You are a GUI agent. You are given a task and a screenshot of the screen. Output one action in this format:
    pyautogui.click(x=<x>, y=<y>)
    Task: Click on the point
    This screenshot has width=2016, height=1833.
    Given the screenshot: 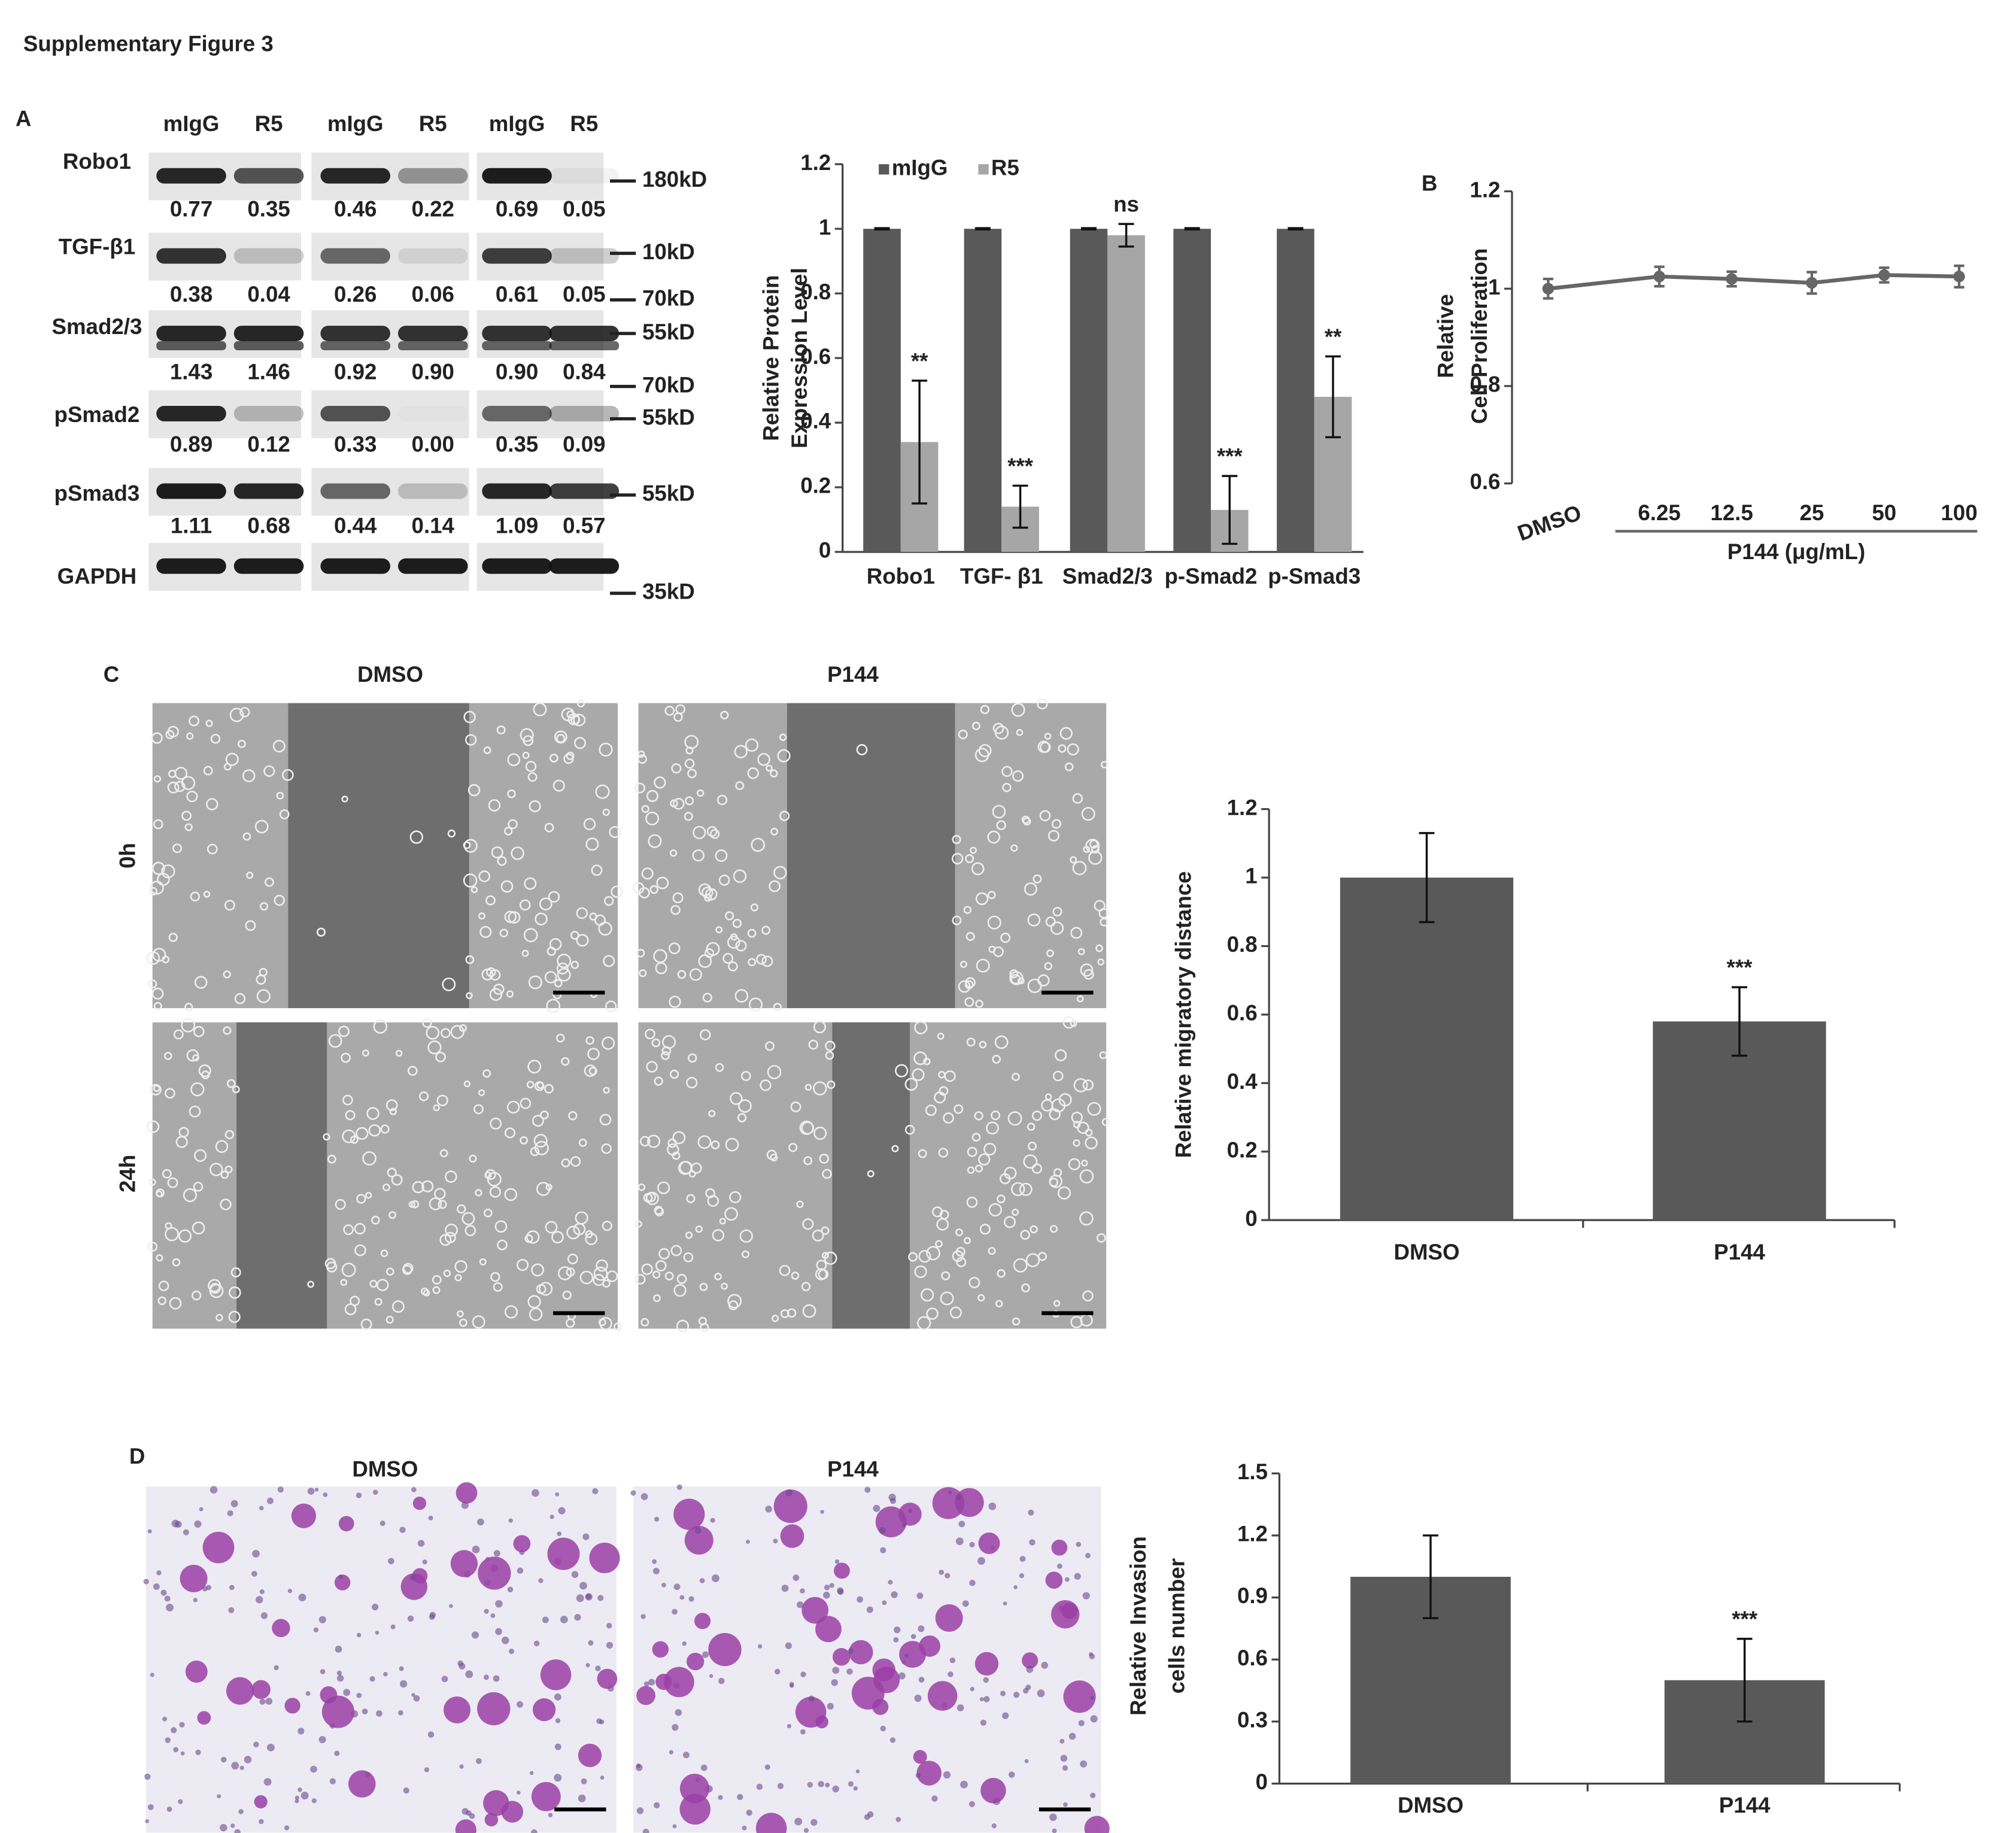 What is the action you would take?
    pyautogui.click(x=1732, y=279)
    